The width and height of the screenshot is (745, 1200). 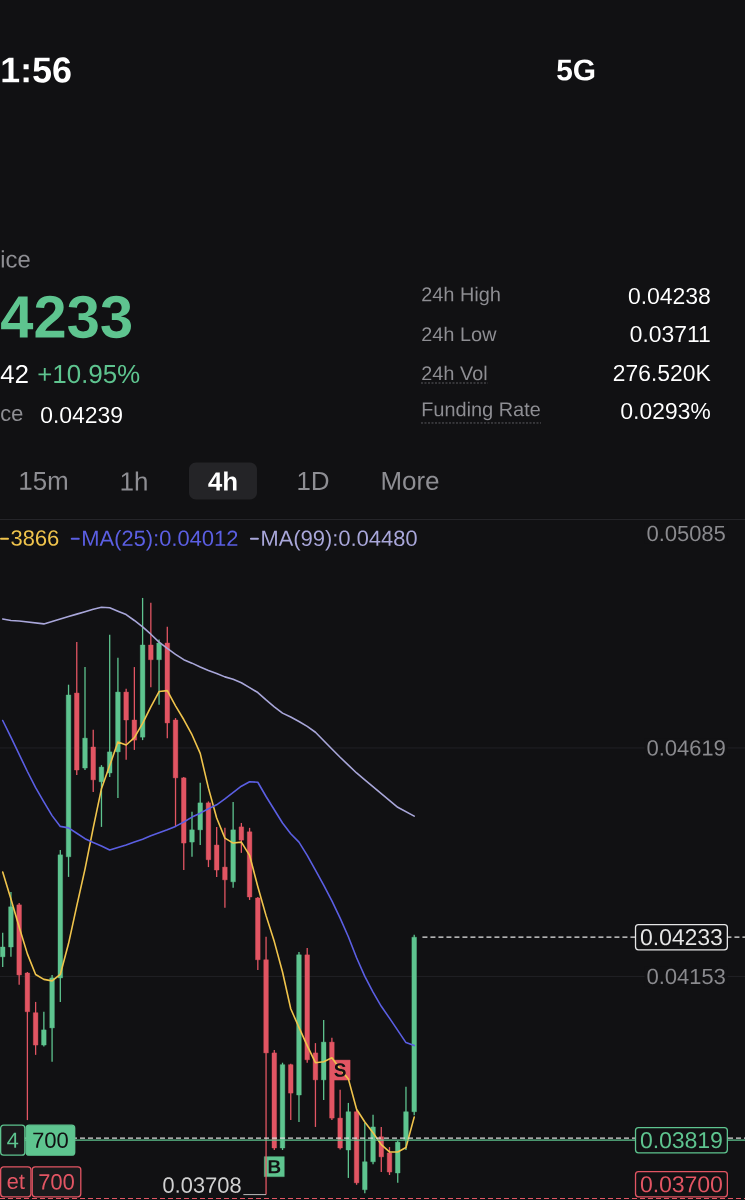 What do you see at coordinates (16, 1182) in the screenshot?
I see `annotation: et` at bounding box center [16, 1182].